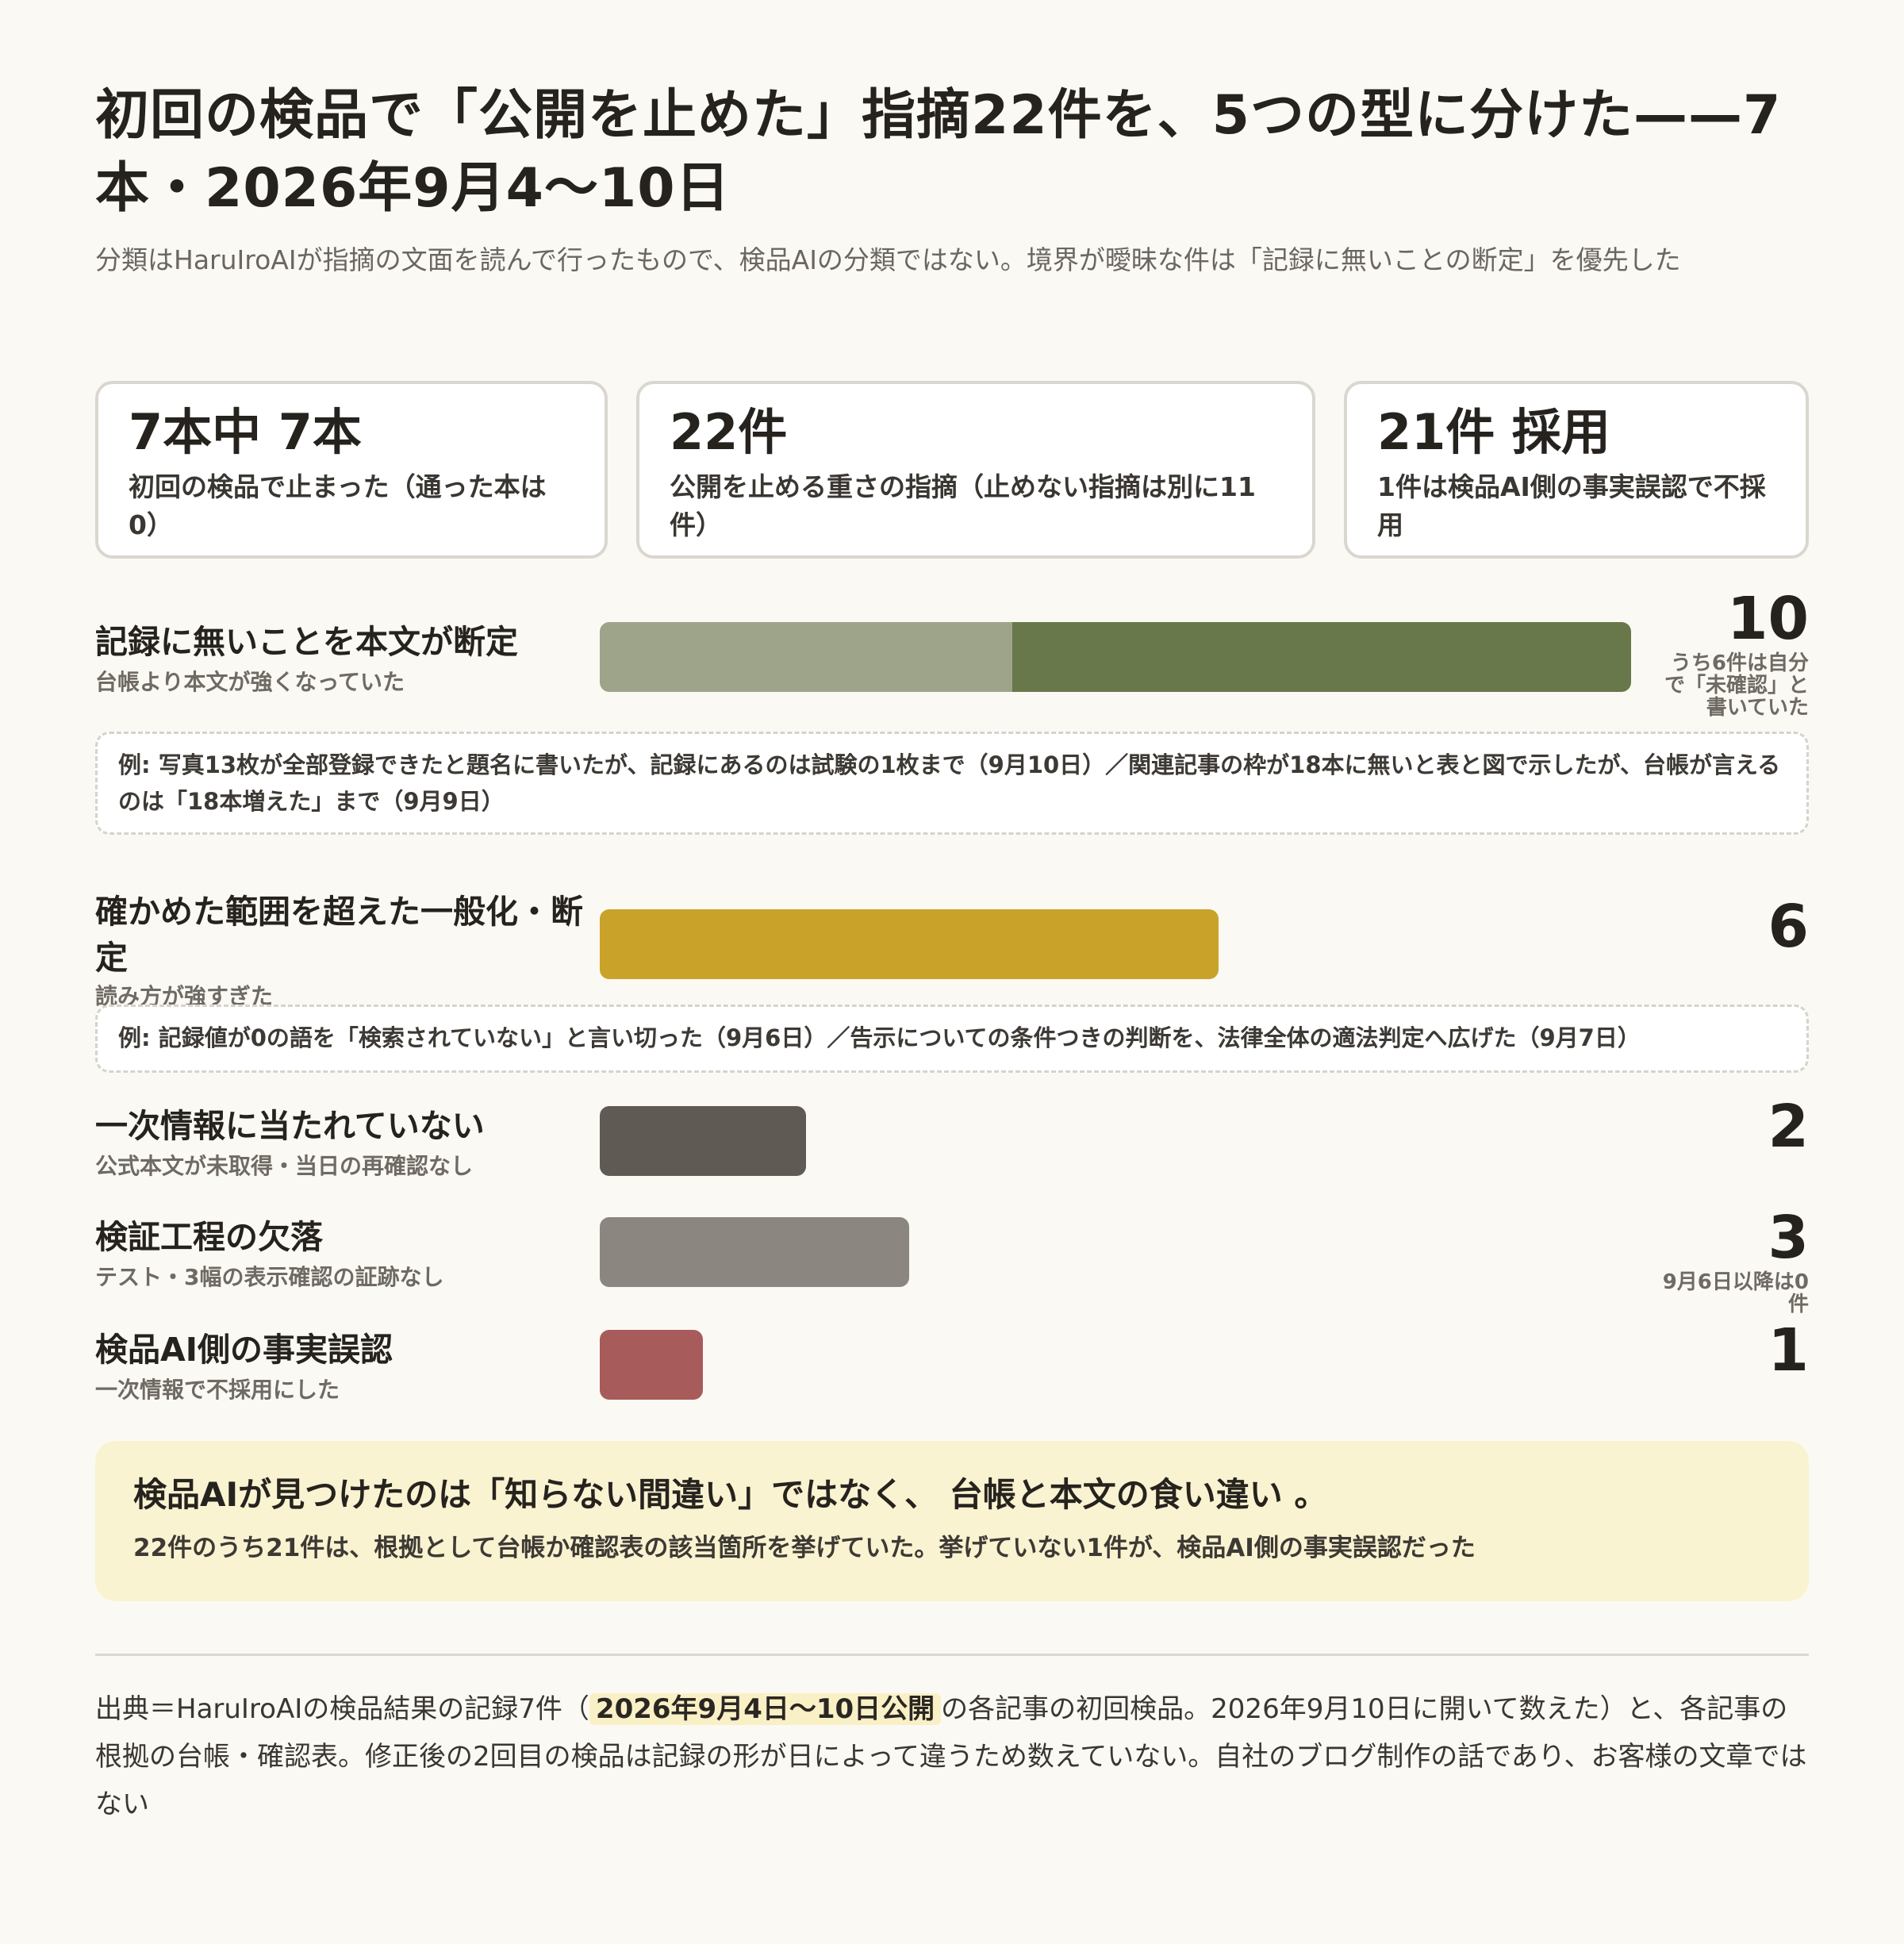  Describe the element at coordinates (217, 1390) in the screenshot. I see `category-sublabel: 一次情報で不採用にした` at that location.